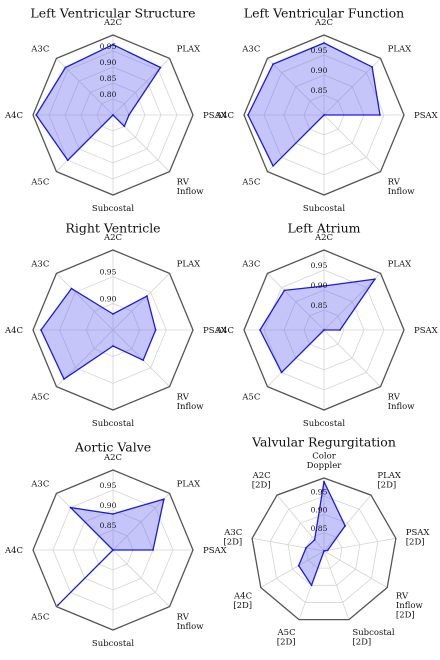 The image size is (440, 660). I want to click on tick-label: 0.80, so click(108, 94).